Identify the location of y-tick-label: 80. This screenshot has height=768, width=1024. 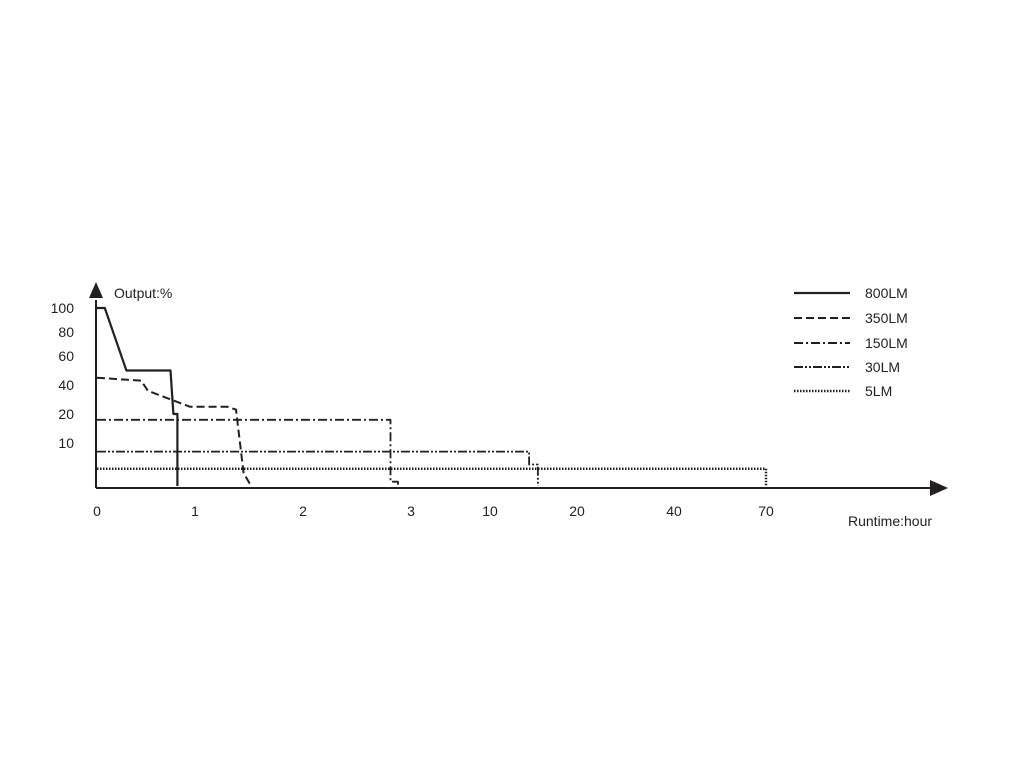
(66, 332).